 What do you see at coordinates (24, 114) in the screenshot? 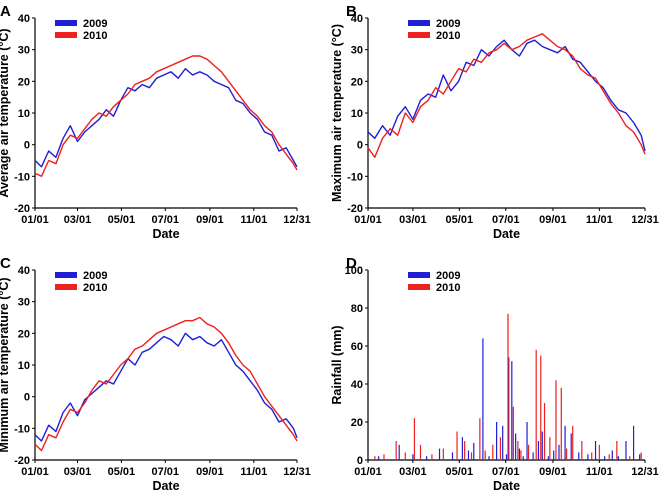
I see `chart-a-y-tick-label: 10` at bounding box center [24, 114].